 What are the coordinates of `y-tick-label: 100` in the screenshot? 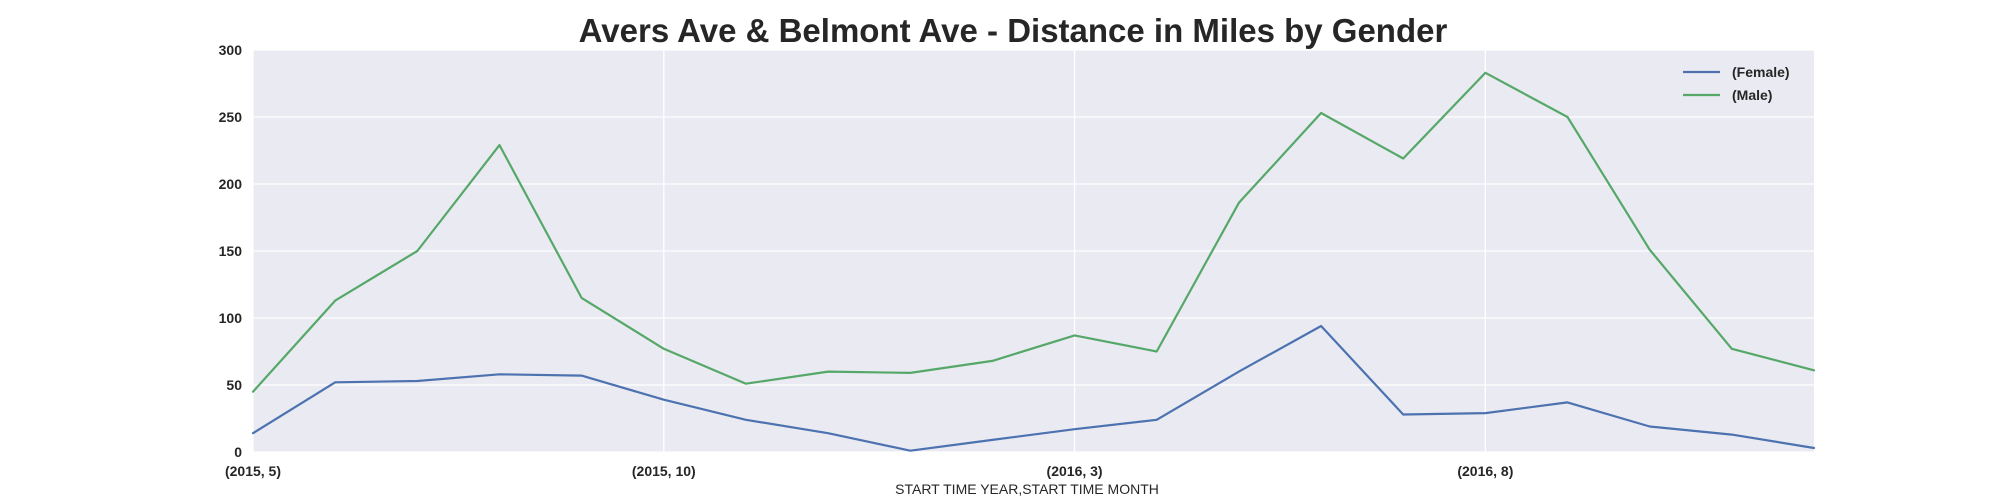 It's located at (231, 318).